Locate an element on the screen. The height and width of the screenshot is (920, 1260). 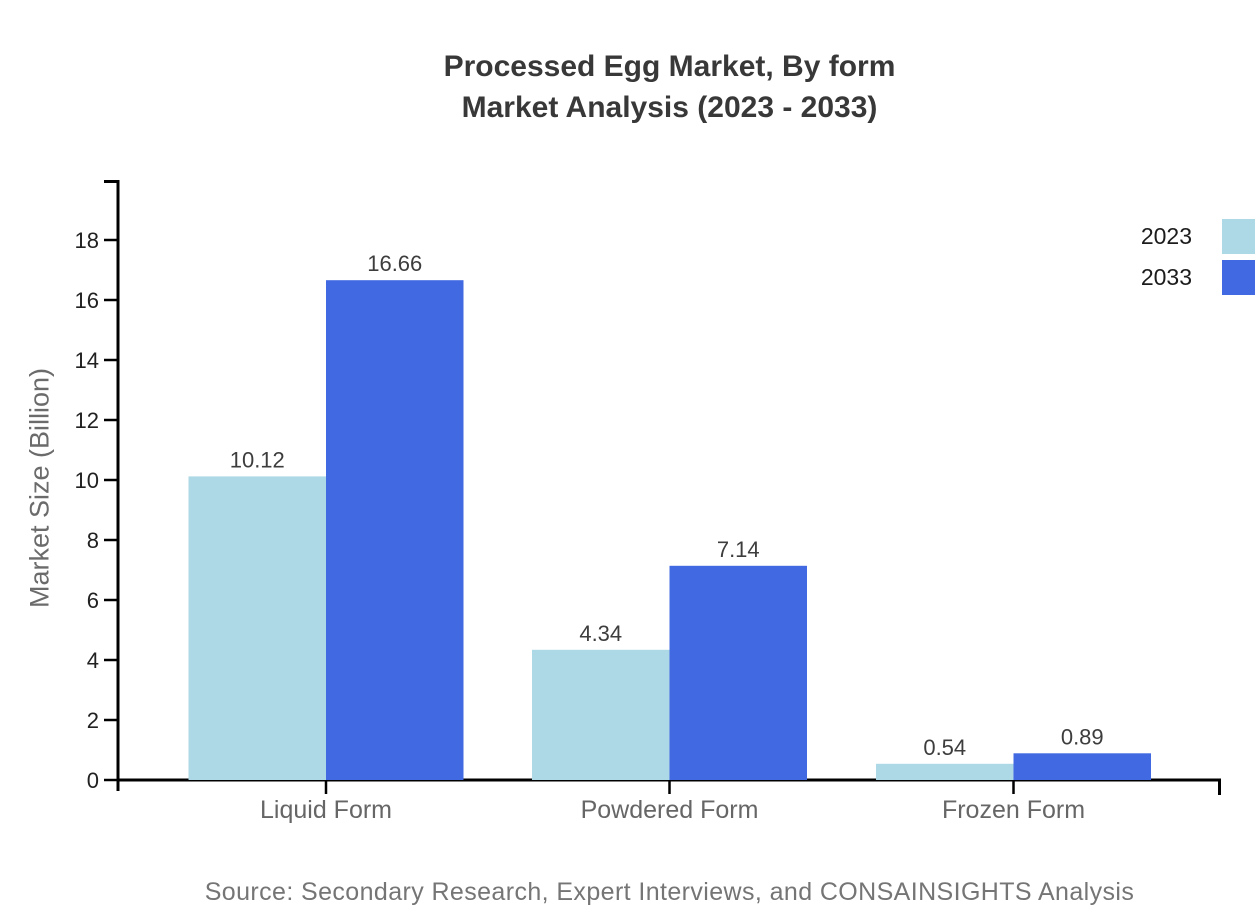
y-tick-label: 6 is located at coordinates (93, 600).